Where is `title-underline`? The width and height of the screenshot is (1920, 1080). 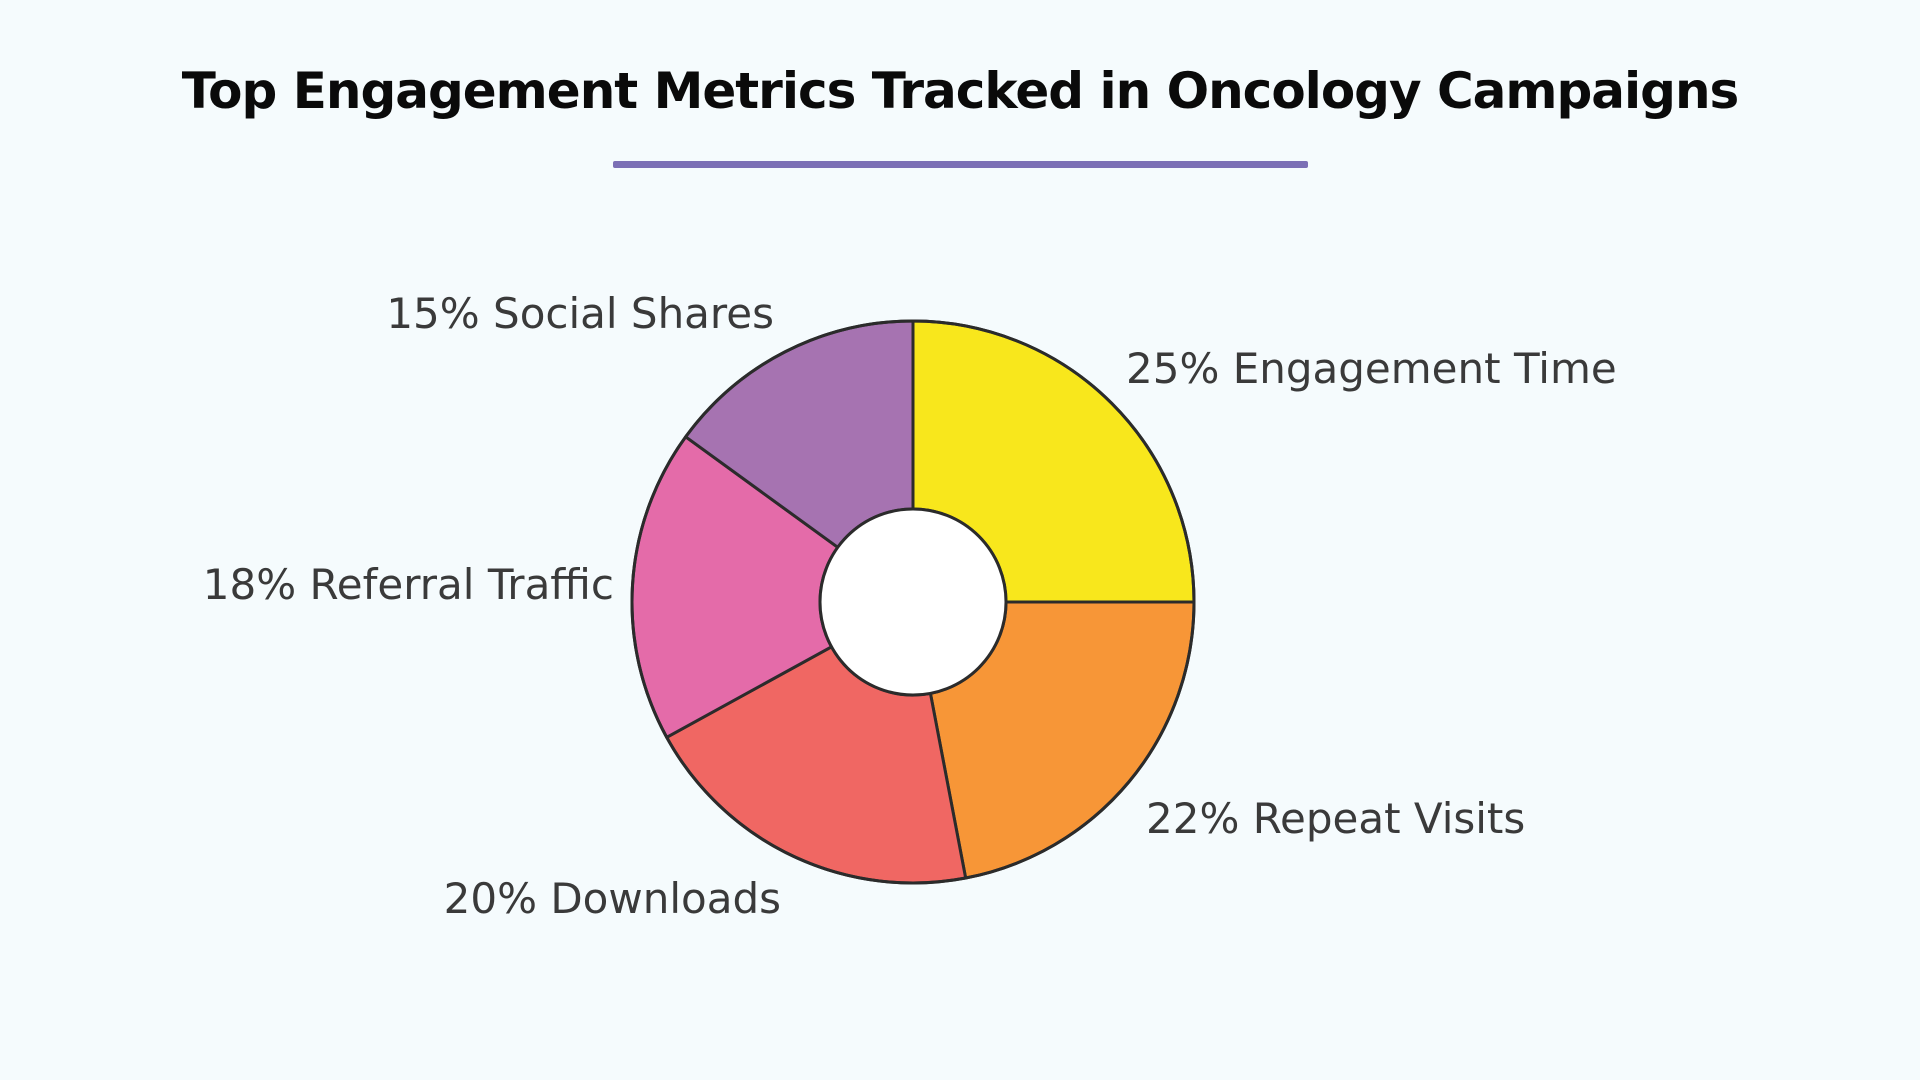
title-underline is located at coordinates (960, 164).